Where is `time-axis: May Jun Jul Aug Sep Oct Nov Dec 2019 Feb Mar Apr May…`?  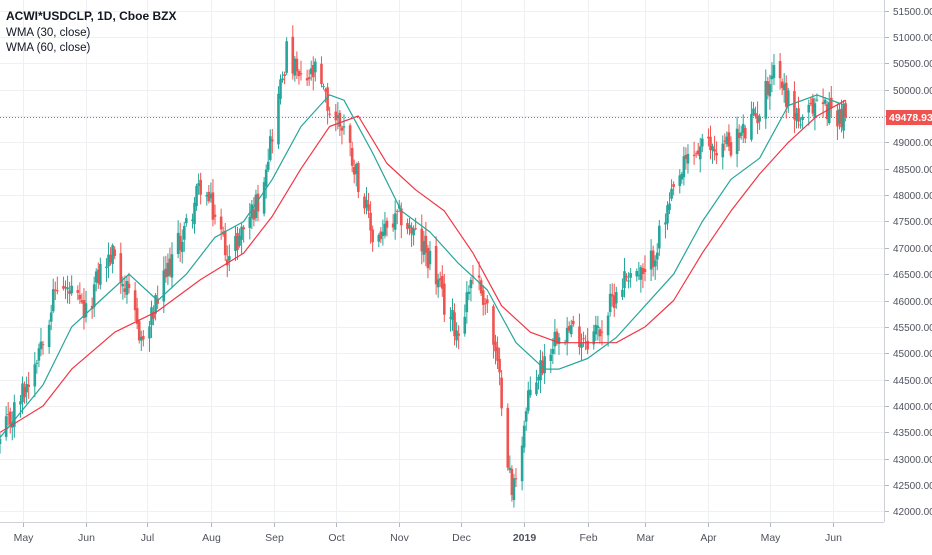
time-axis: May Jun Jul Aug Sep Oct Nov Dec 2019 Feb Mar Apr May… is located at coordinates (428, 533).